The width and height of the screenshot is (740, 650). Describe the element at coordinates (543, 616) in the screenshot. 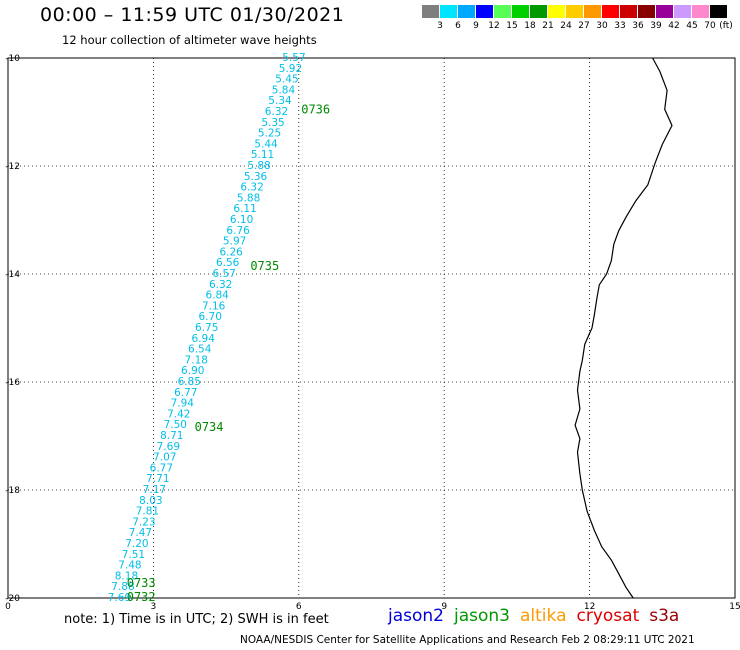

I see `satellite-name: altika` at that location.